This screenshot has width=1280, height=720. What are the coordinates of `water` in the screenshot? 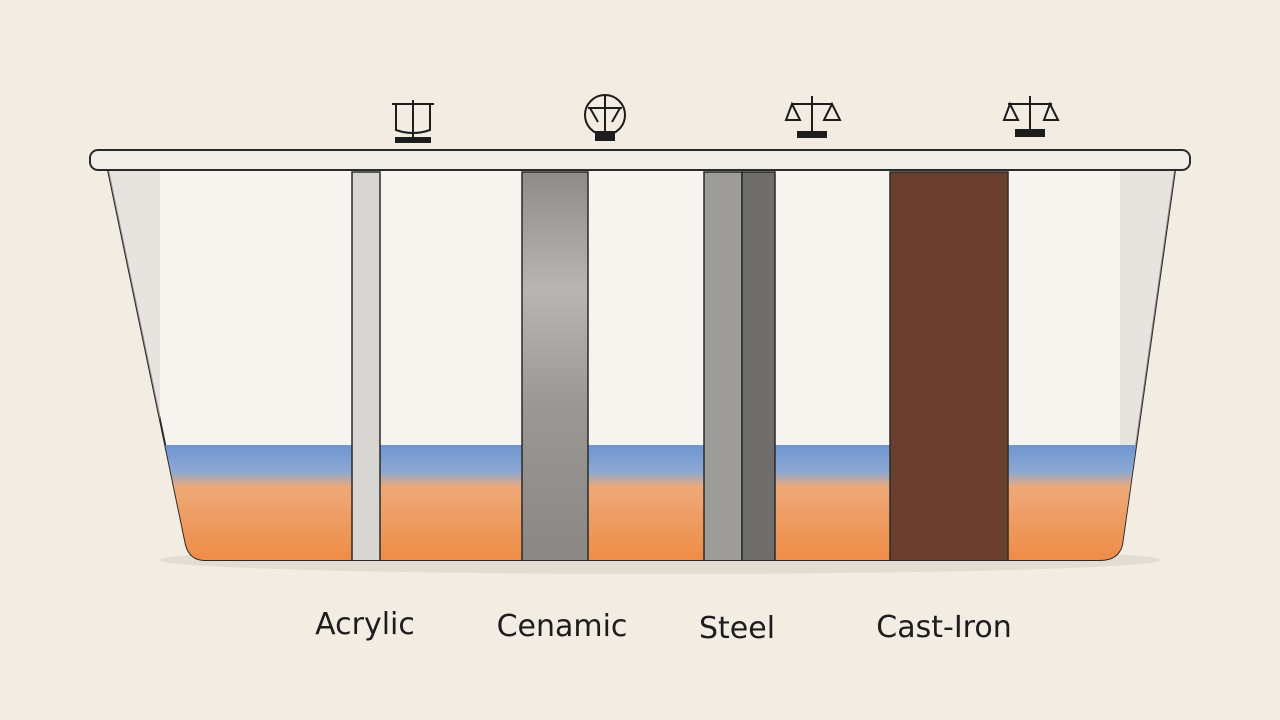 It's located at (641, 502).